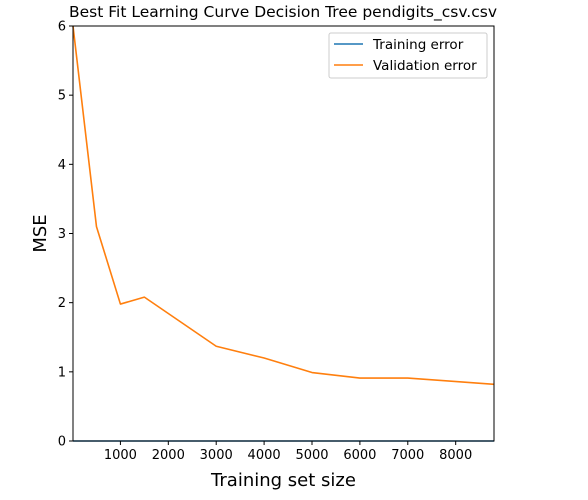 The width and height of the screenshot is (588, 500). I want to click on y-tick-label: 2, so click(62, 303).